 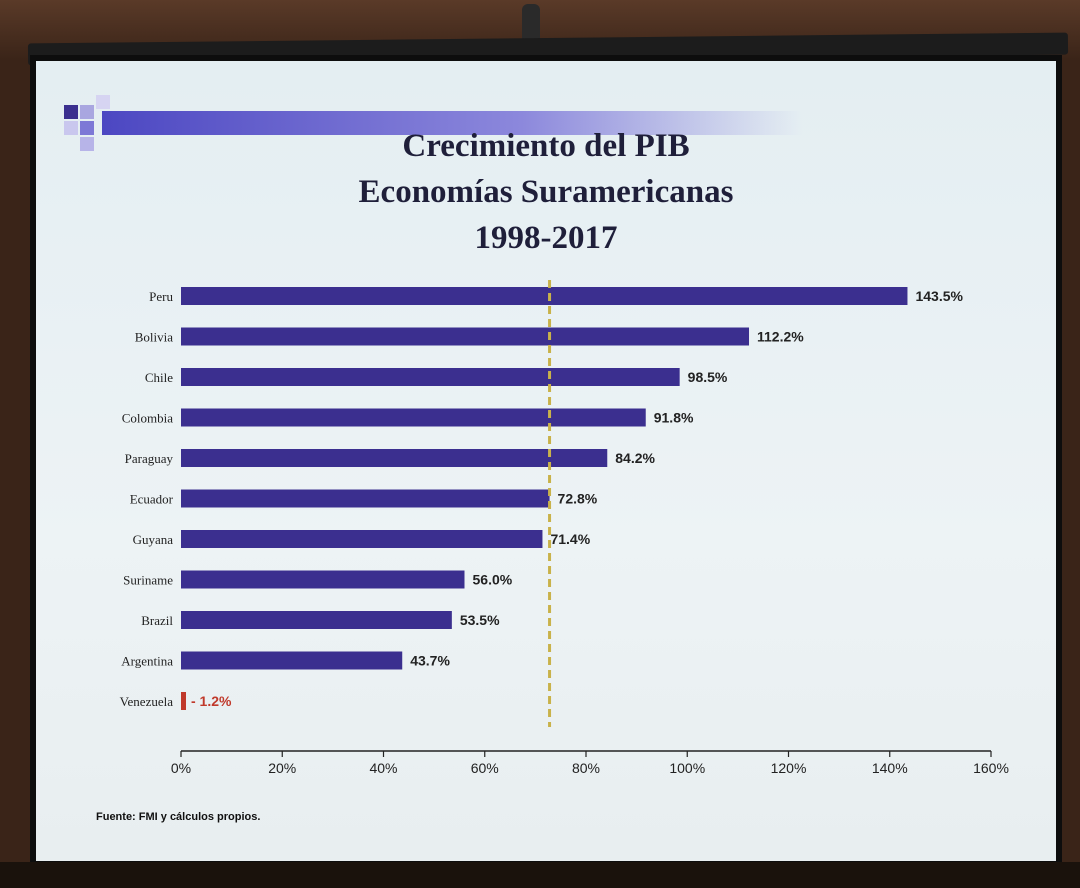 What do you see at coordinates (211, 701) in the screenshot?
I see `value-label: - 1.2%` at bounding box center [211, 701].